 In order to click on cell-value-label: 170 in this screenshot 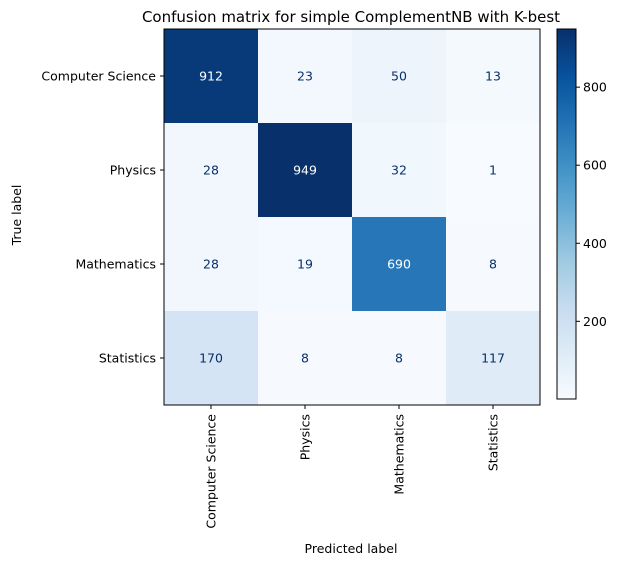, I will do `click(211, 358)`.